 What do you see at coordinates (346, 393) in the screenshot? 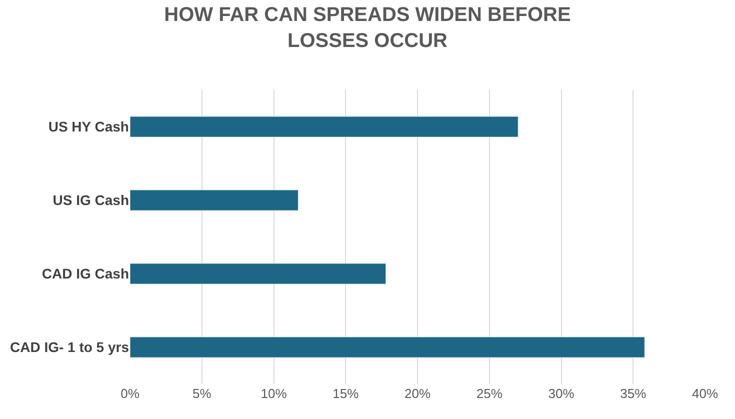
I see `x-tick-label: 15%` at bounding box center [346, 393].